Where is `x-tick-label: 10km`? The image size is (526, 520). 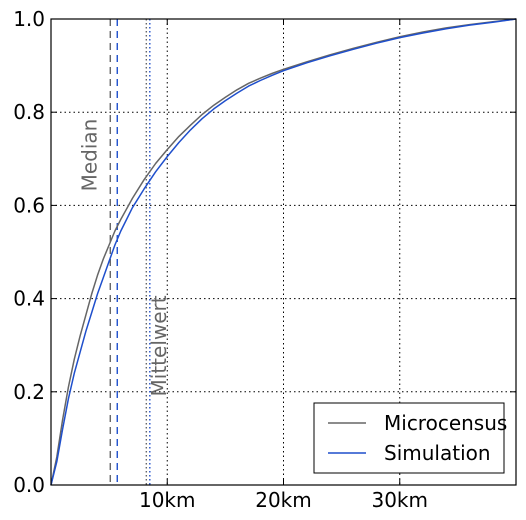 x-tick-label: 10km is located at coordinates (167, 500).